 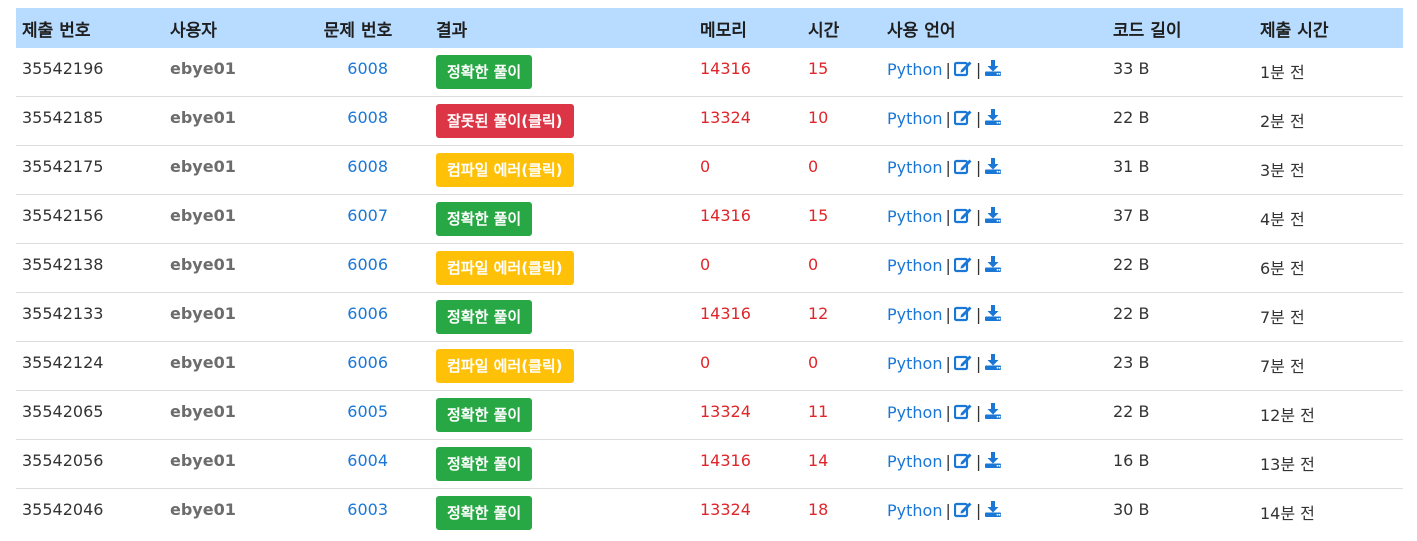 What do you see at coordinates (1147, 30) in the screenshot?
I see `header-code-length: 코드 길이` at bounding box center [1147, 30].